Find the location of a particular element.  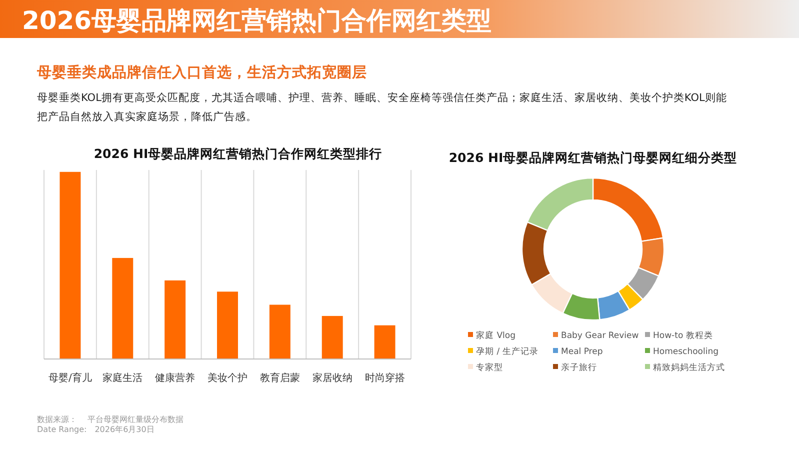

x-tick-label: 时尚穿搭 is located at coordinates (384, 378).